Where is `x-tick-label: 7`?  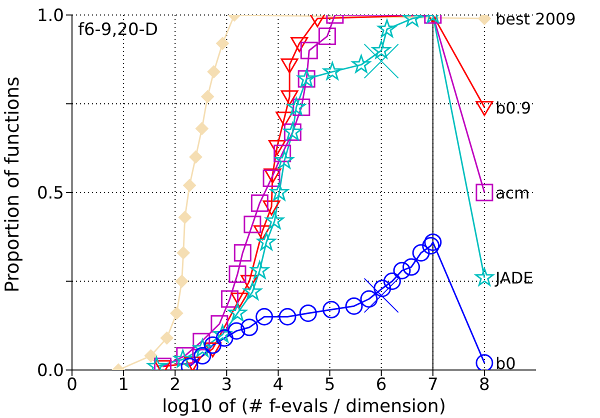
x-tick-label: 7 is located at coordinates (432, 385).